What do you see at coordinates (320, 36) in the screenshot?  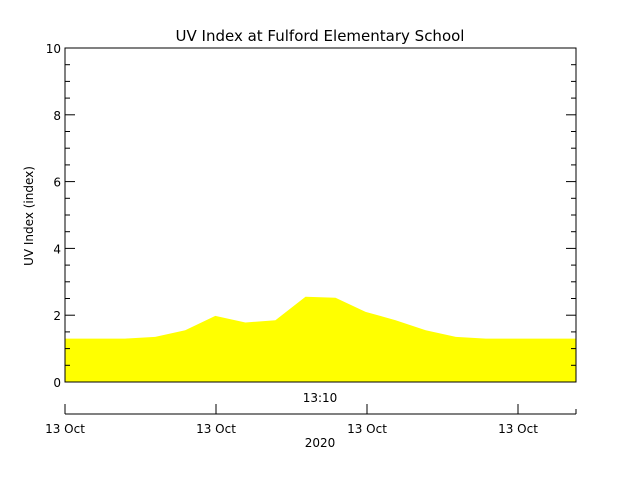 I see `chart-title: UV Index at Fulford Elementary School` at bounding box center [320, 36].